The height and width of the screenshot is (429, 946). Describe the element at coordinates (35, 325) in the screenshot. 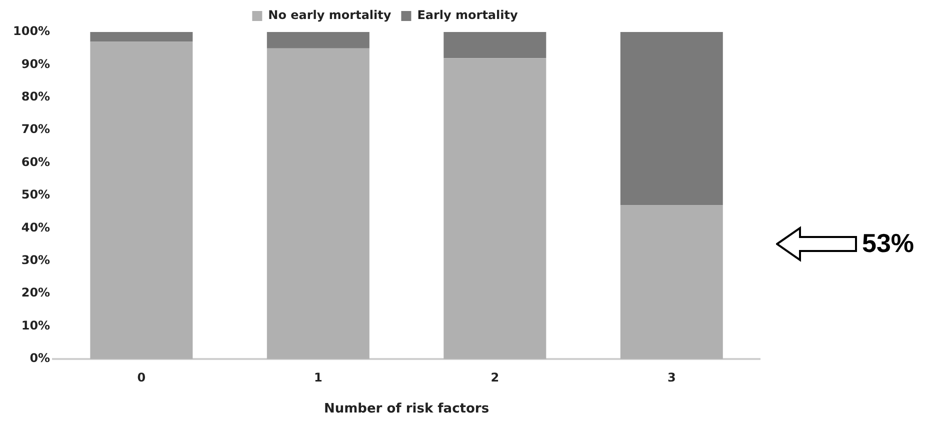

I see `y-tick-label: 10%` at that location.